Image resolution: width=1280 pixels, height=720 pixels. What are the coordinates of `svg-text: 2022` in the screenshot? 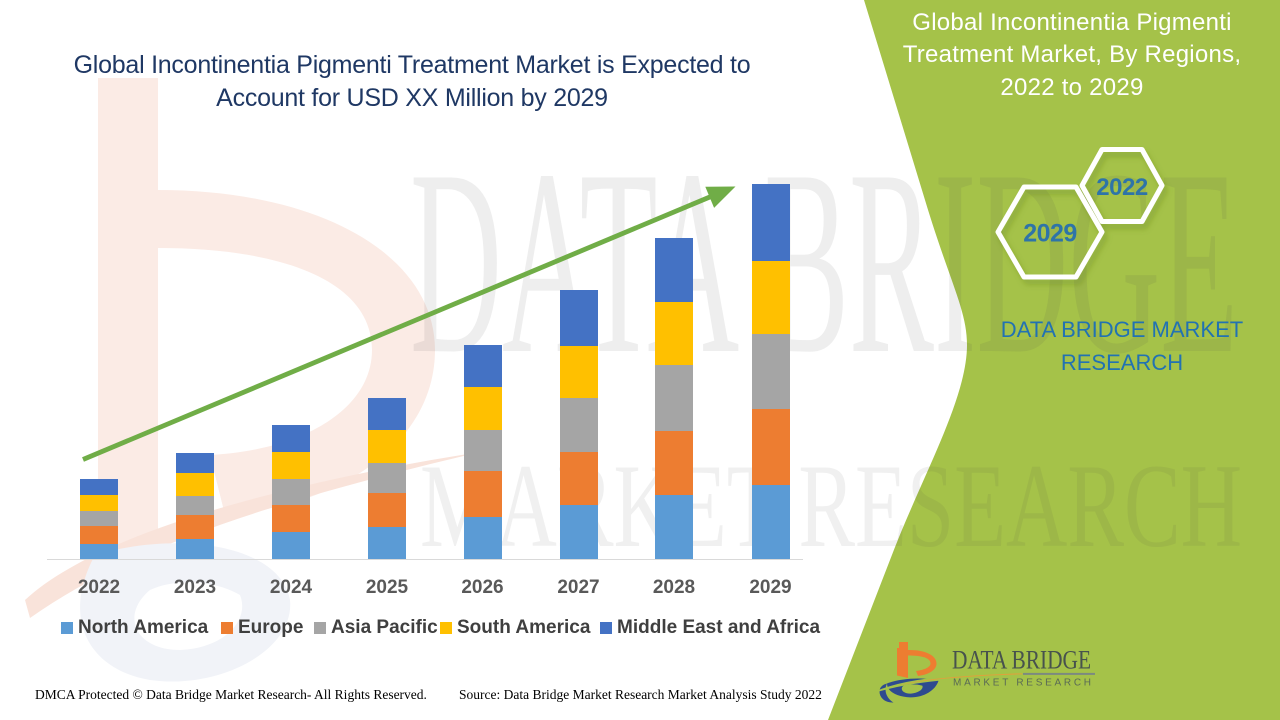 It's located at (1122, 187).